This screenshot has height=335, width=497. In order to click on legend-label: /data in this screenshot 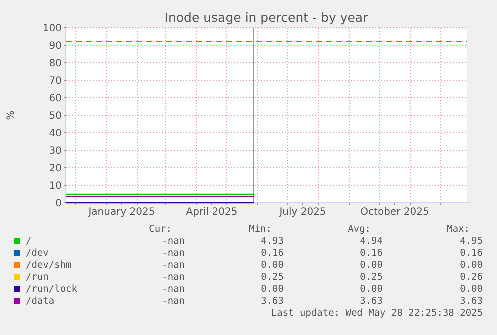, I will do `click(40, 301)`.